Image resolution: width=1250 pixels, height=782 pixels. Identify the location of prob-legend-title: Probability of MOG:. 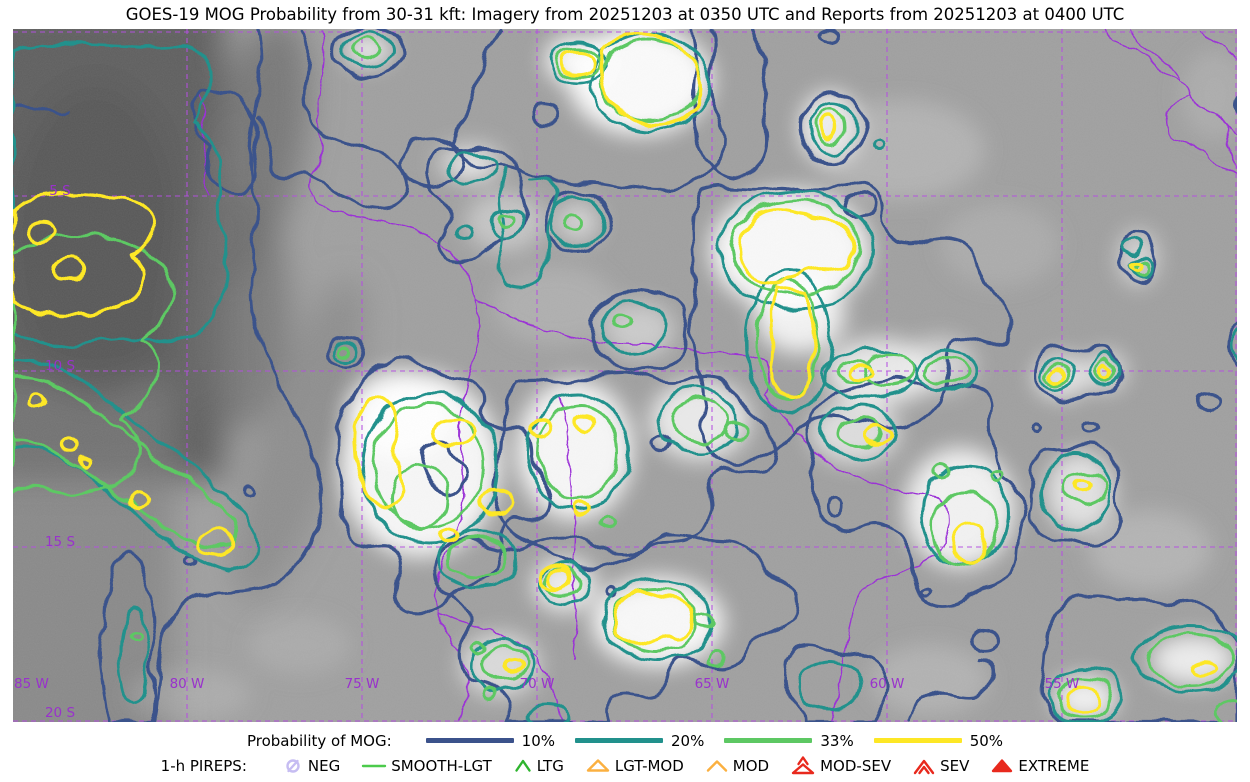
(319, 740).